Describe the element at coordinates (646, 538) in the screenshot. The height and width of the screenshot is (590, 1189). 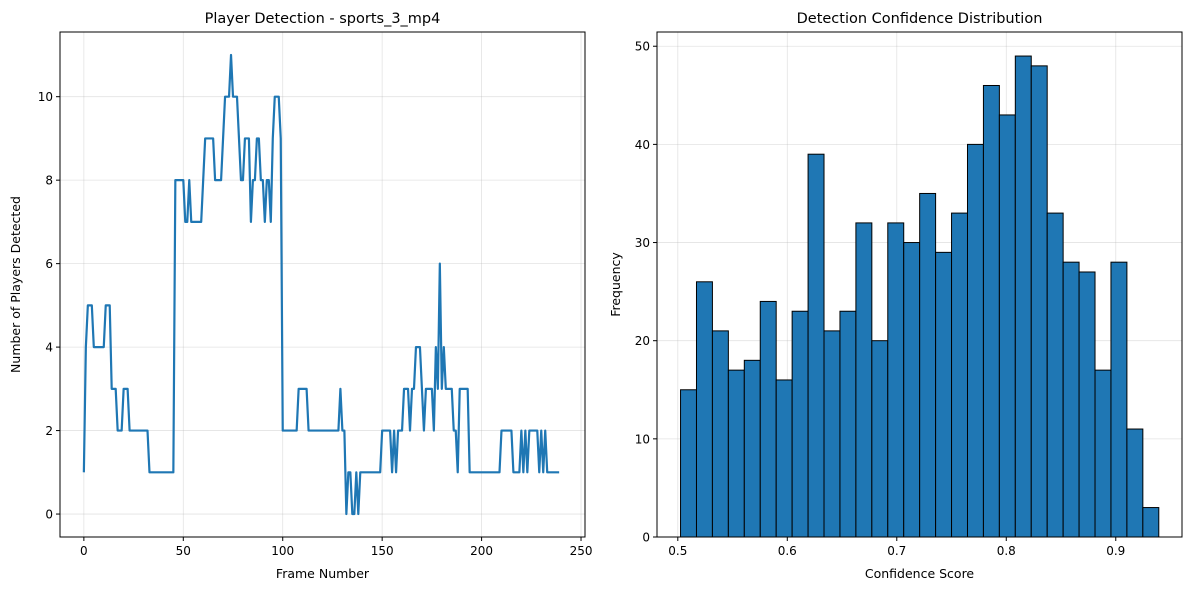
I see `confidence-histogram-y-tick-label: 0` at that location.